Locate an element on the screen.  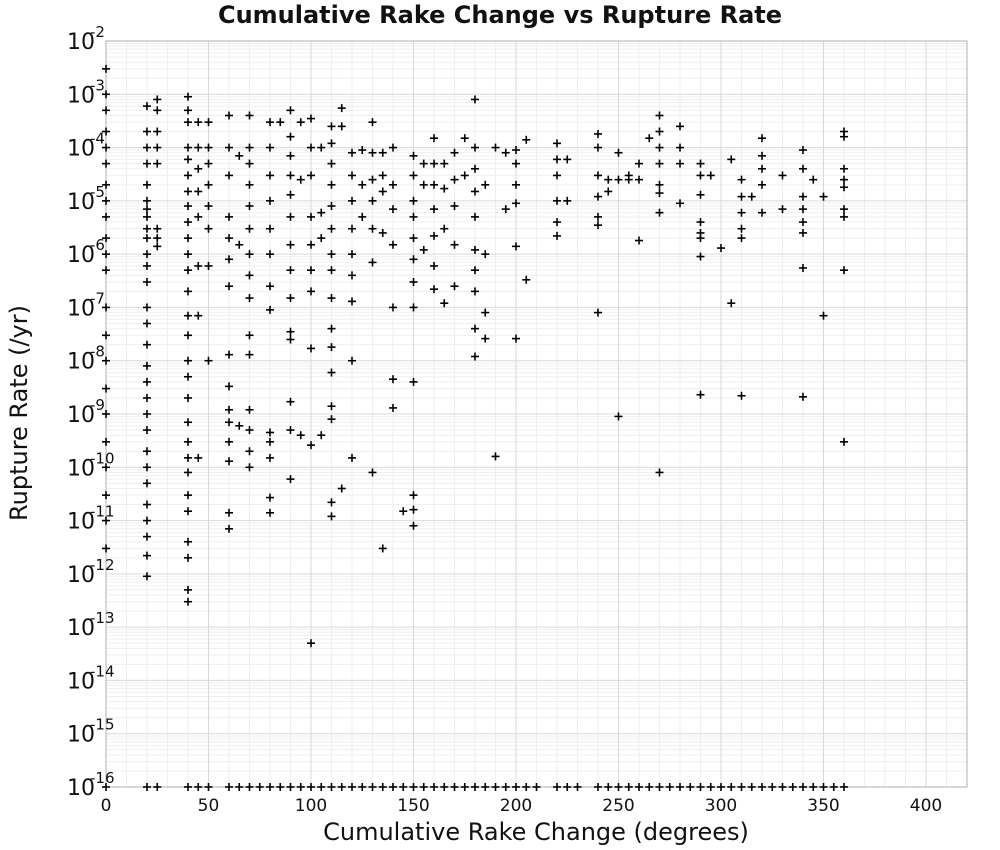
x-tick-label: 50 is located at coordinates (209, 806).